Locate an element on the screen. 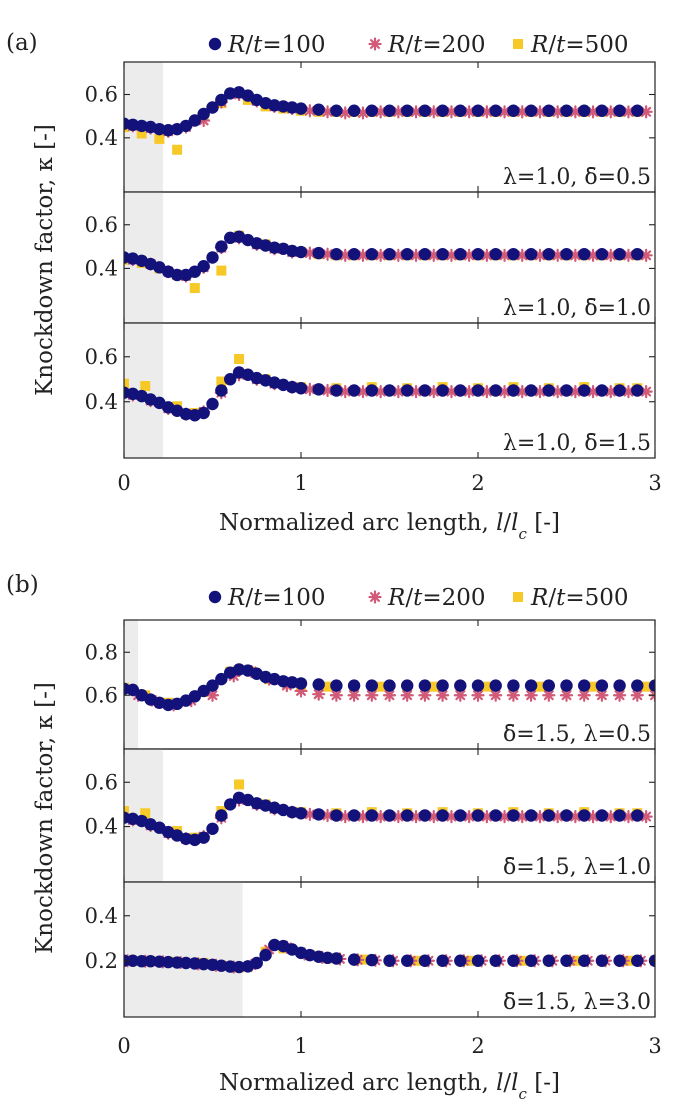 The height and width of the screenshot is (1102, 689). data-layer is located at coordinates (389, 687).